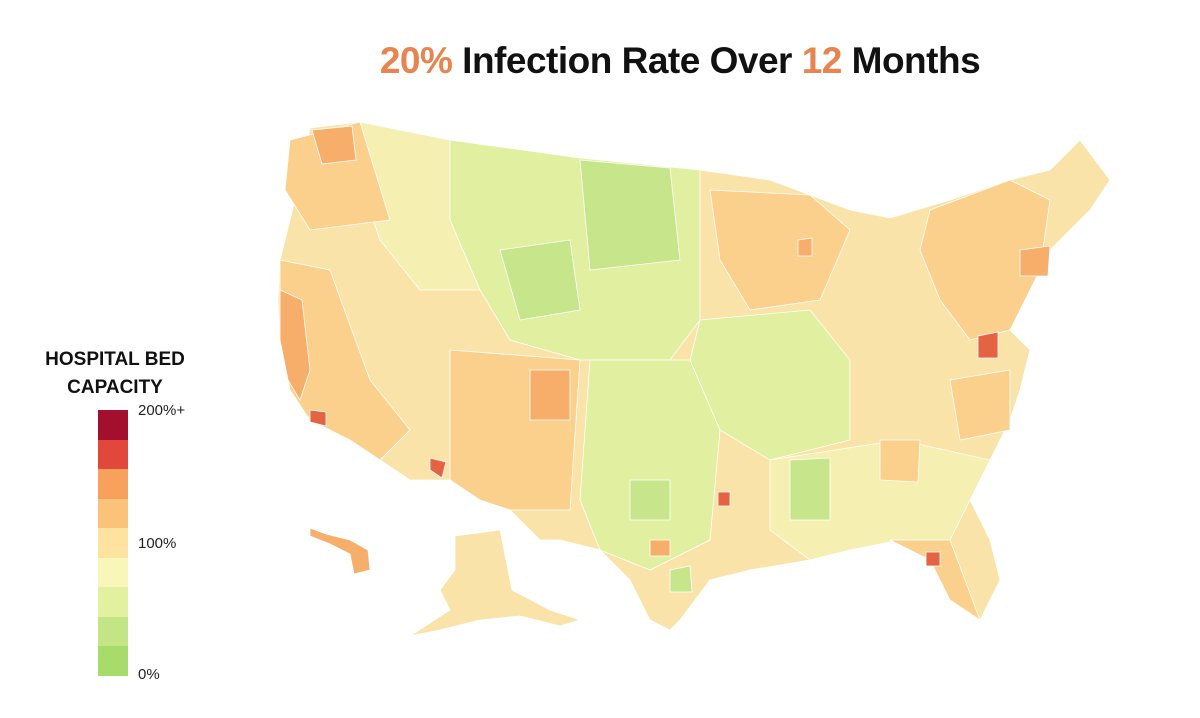 The height and width of the screenshot is (718, 1200). What do you see at coordinates (724, 499) in the screenshot?
I see `region-dallas` at bounding box center [724, 499].